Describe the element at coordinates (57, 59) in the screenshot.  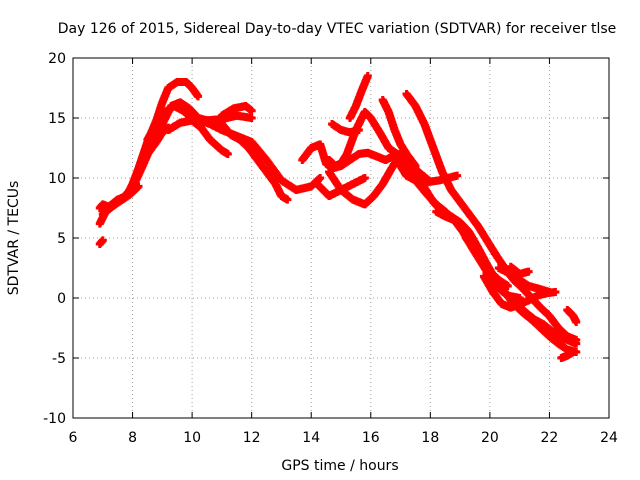
I see `y-tick-label: 20` at that location.